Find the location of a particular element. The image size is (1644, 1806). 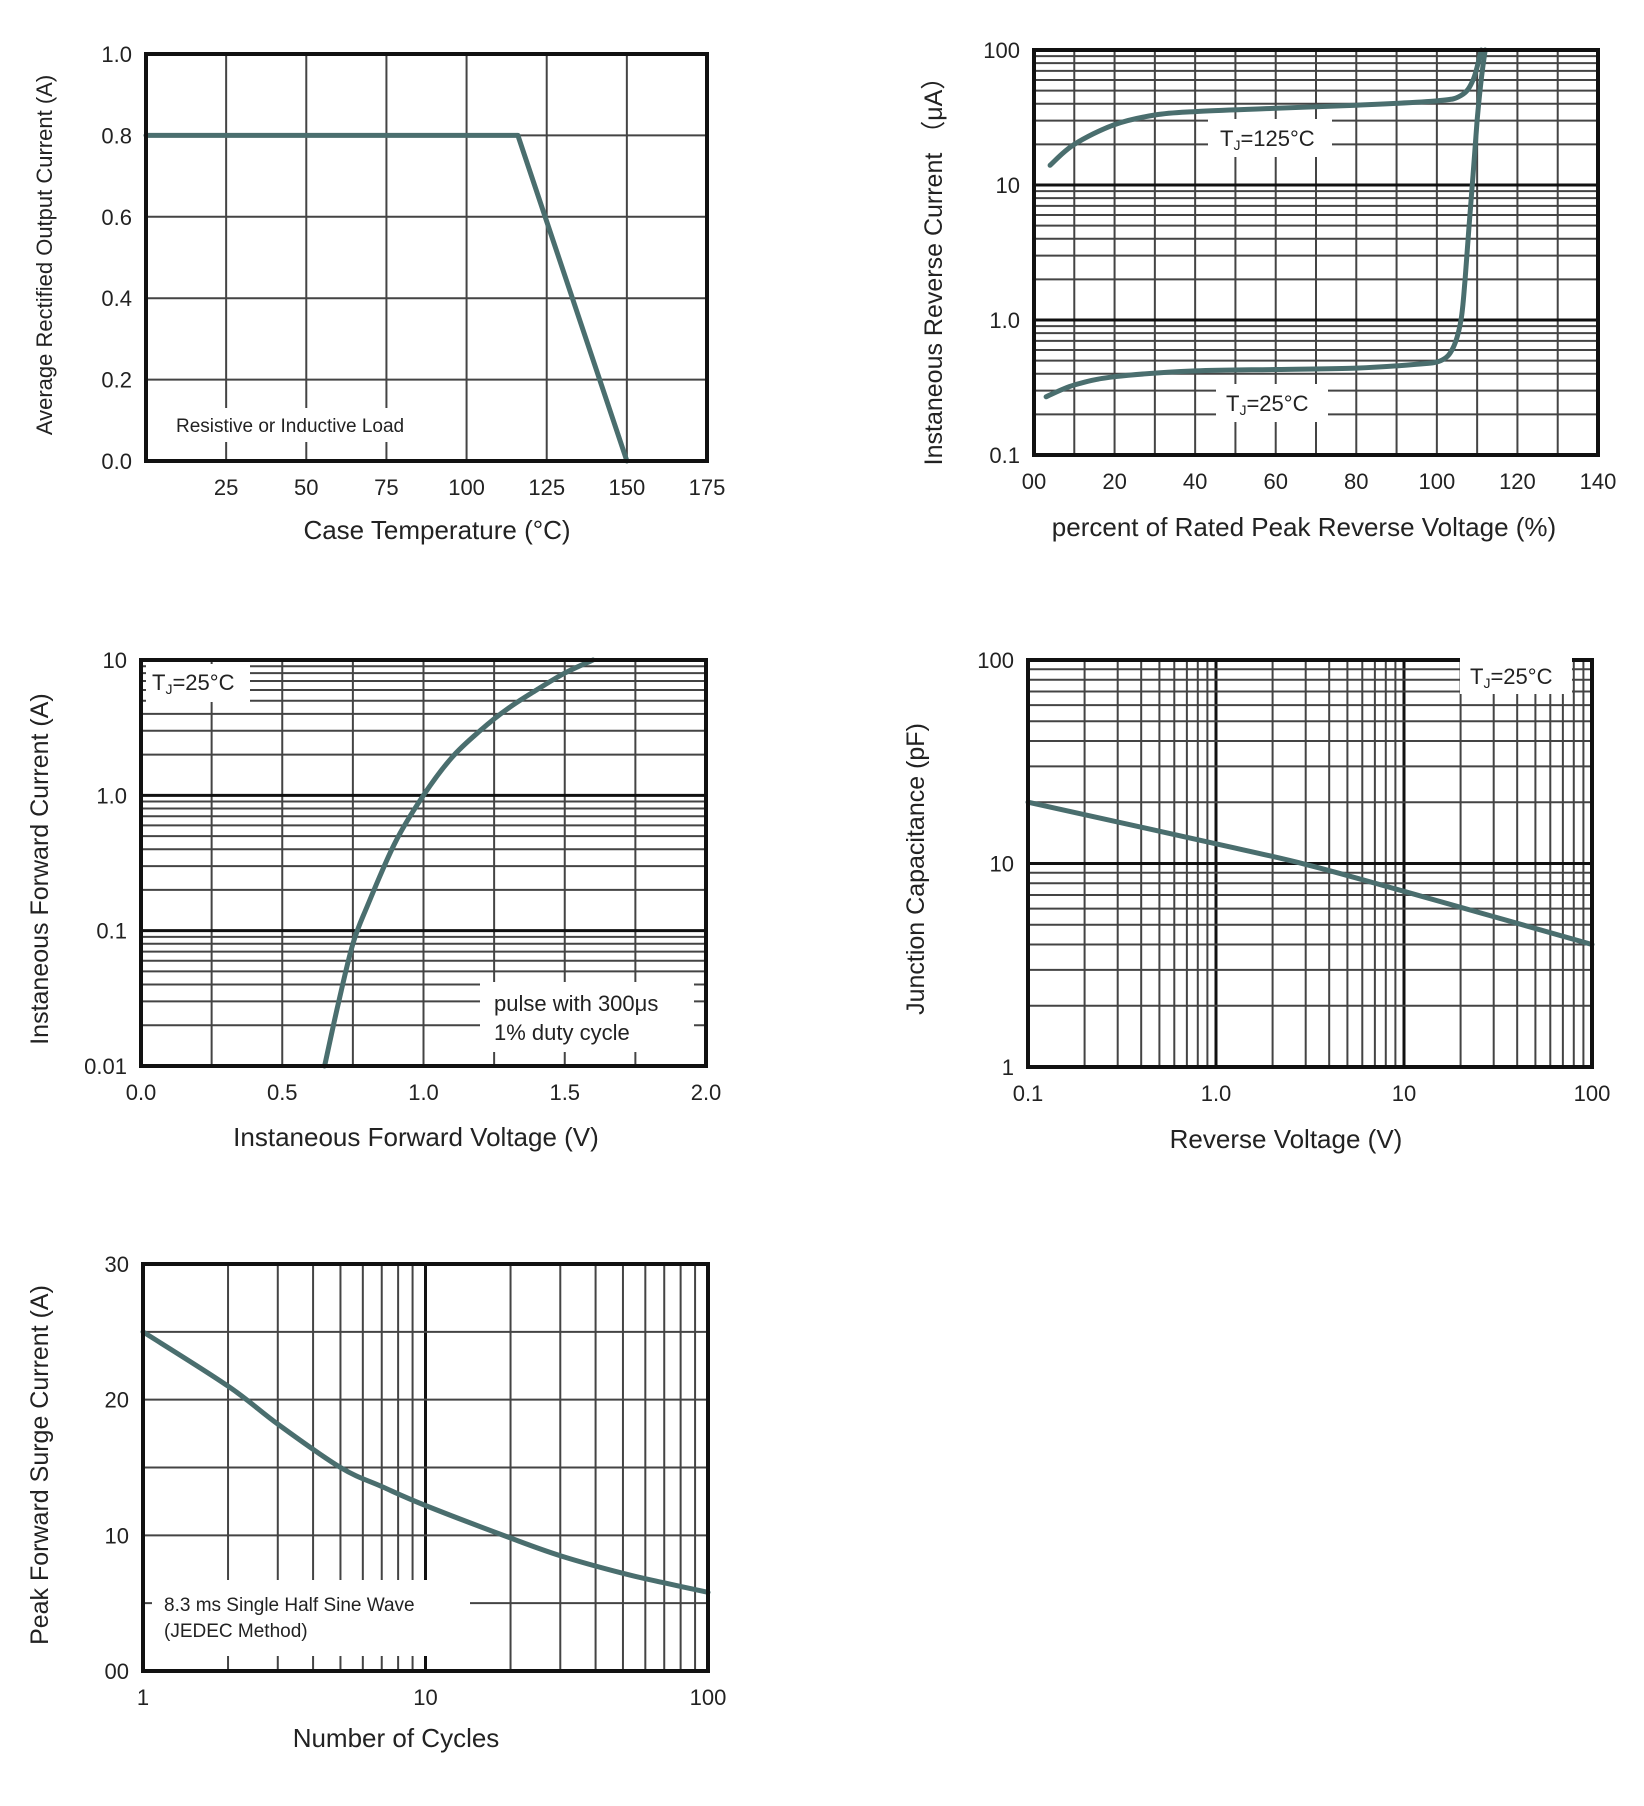

tj25-forward-label-box is located at coordinates (198, 683).